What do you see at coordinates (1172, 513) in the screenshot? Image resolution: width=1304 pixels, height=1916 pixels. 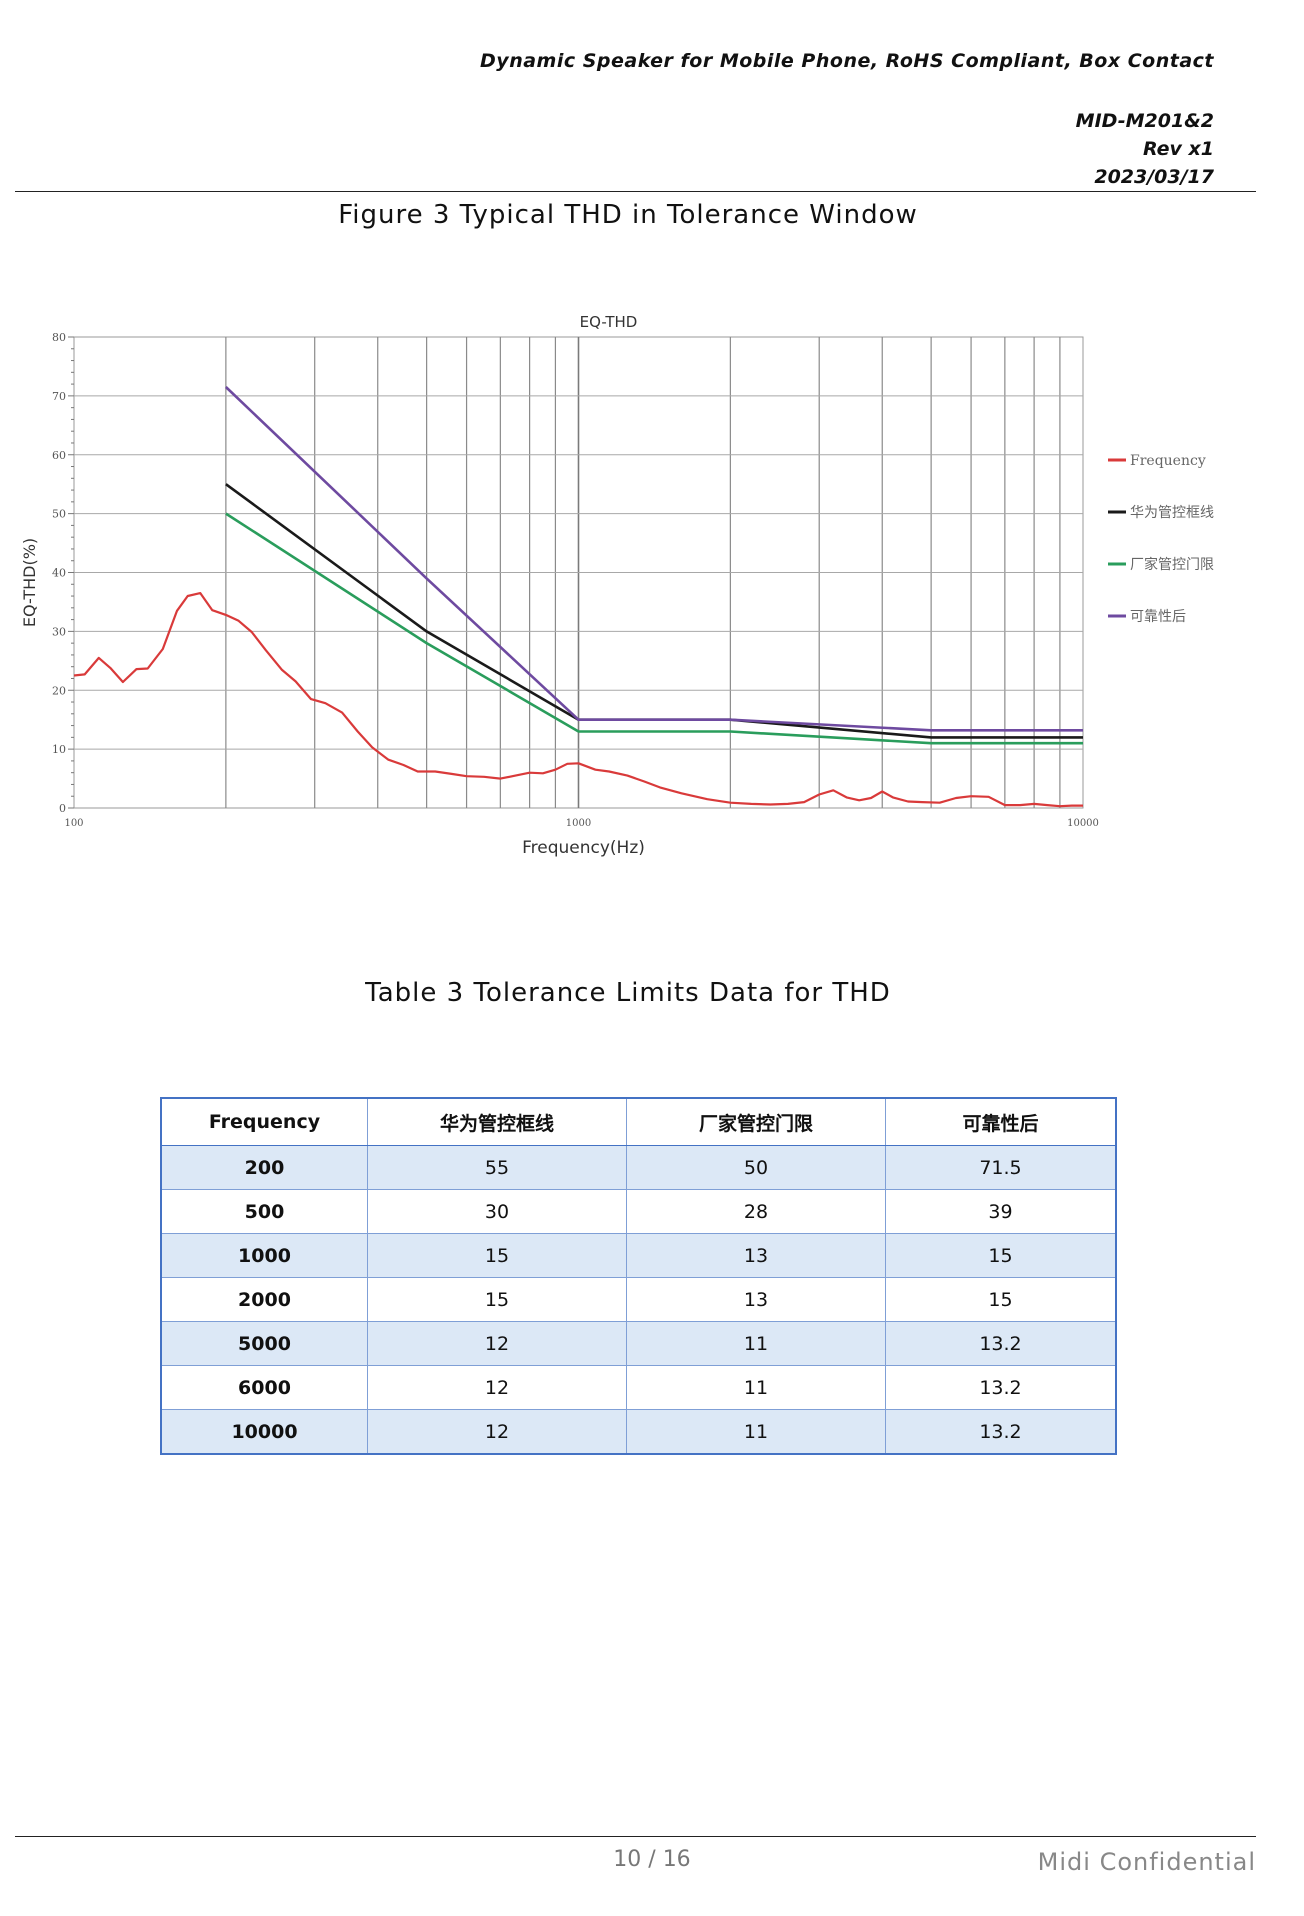 I see `legend-label: 华为管控框线` at bounding box center [1172, 513].